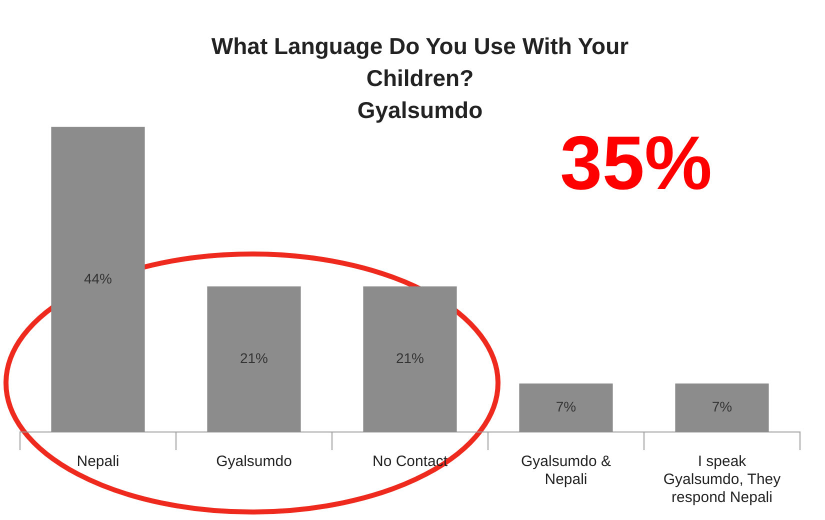 The height and width of the screenshot is (520, 825). Describe the element at coordinates (254, 461) in the screenshot. I see `x-tick-label: Gyalsumdo` at that location.